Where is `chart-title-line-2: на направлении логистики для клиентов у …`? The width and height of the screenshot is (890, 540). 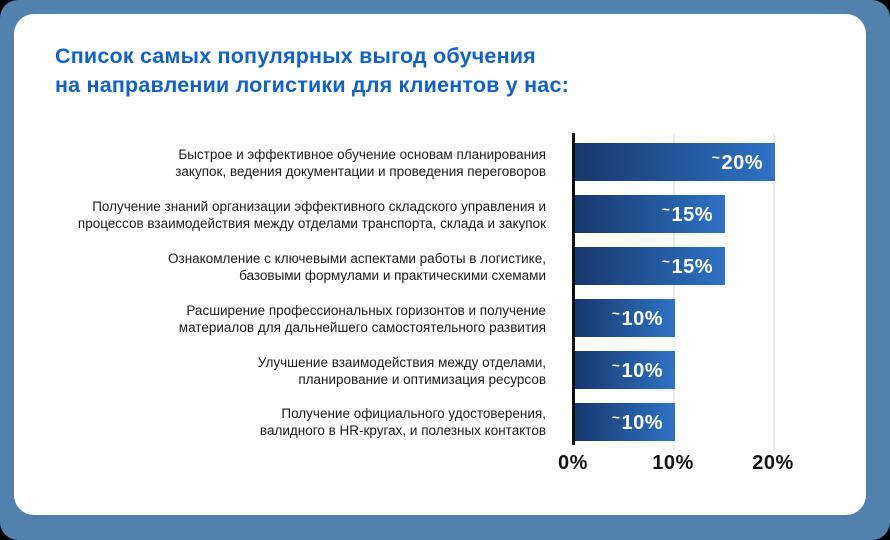 chart-title-line-2: на направлении логистики для клиентов у … is located at coordinates (312, 85).